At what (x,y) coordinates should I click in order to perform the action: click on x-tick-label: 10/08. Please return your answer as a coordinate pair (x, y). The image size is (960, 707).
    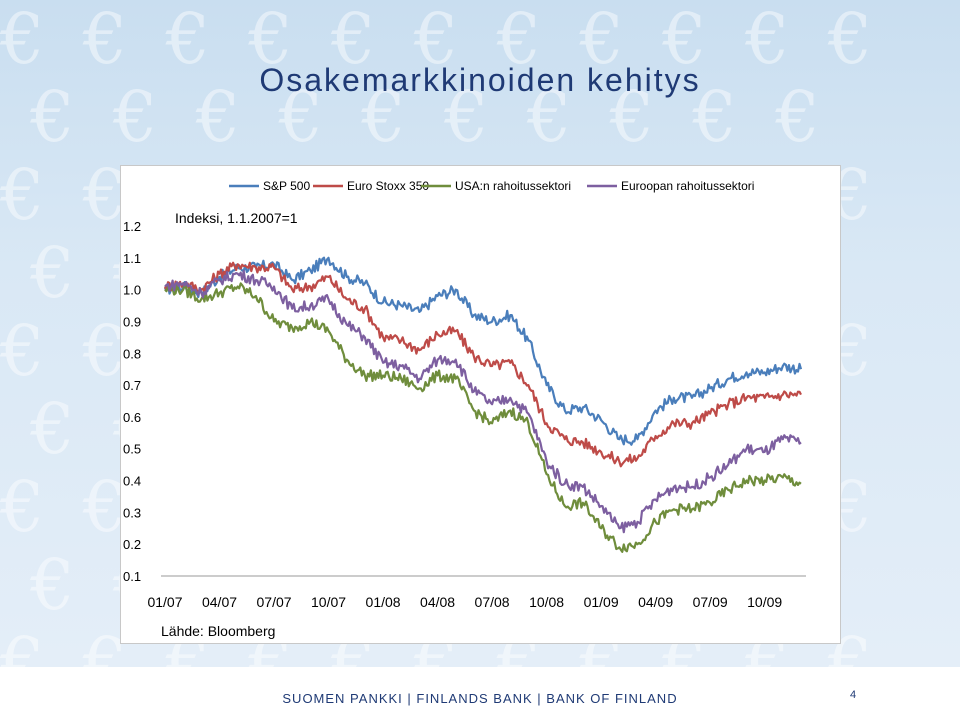
    Looking at the image, I should click on (546, 602).